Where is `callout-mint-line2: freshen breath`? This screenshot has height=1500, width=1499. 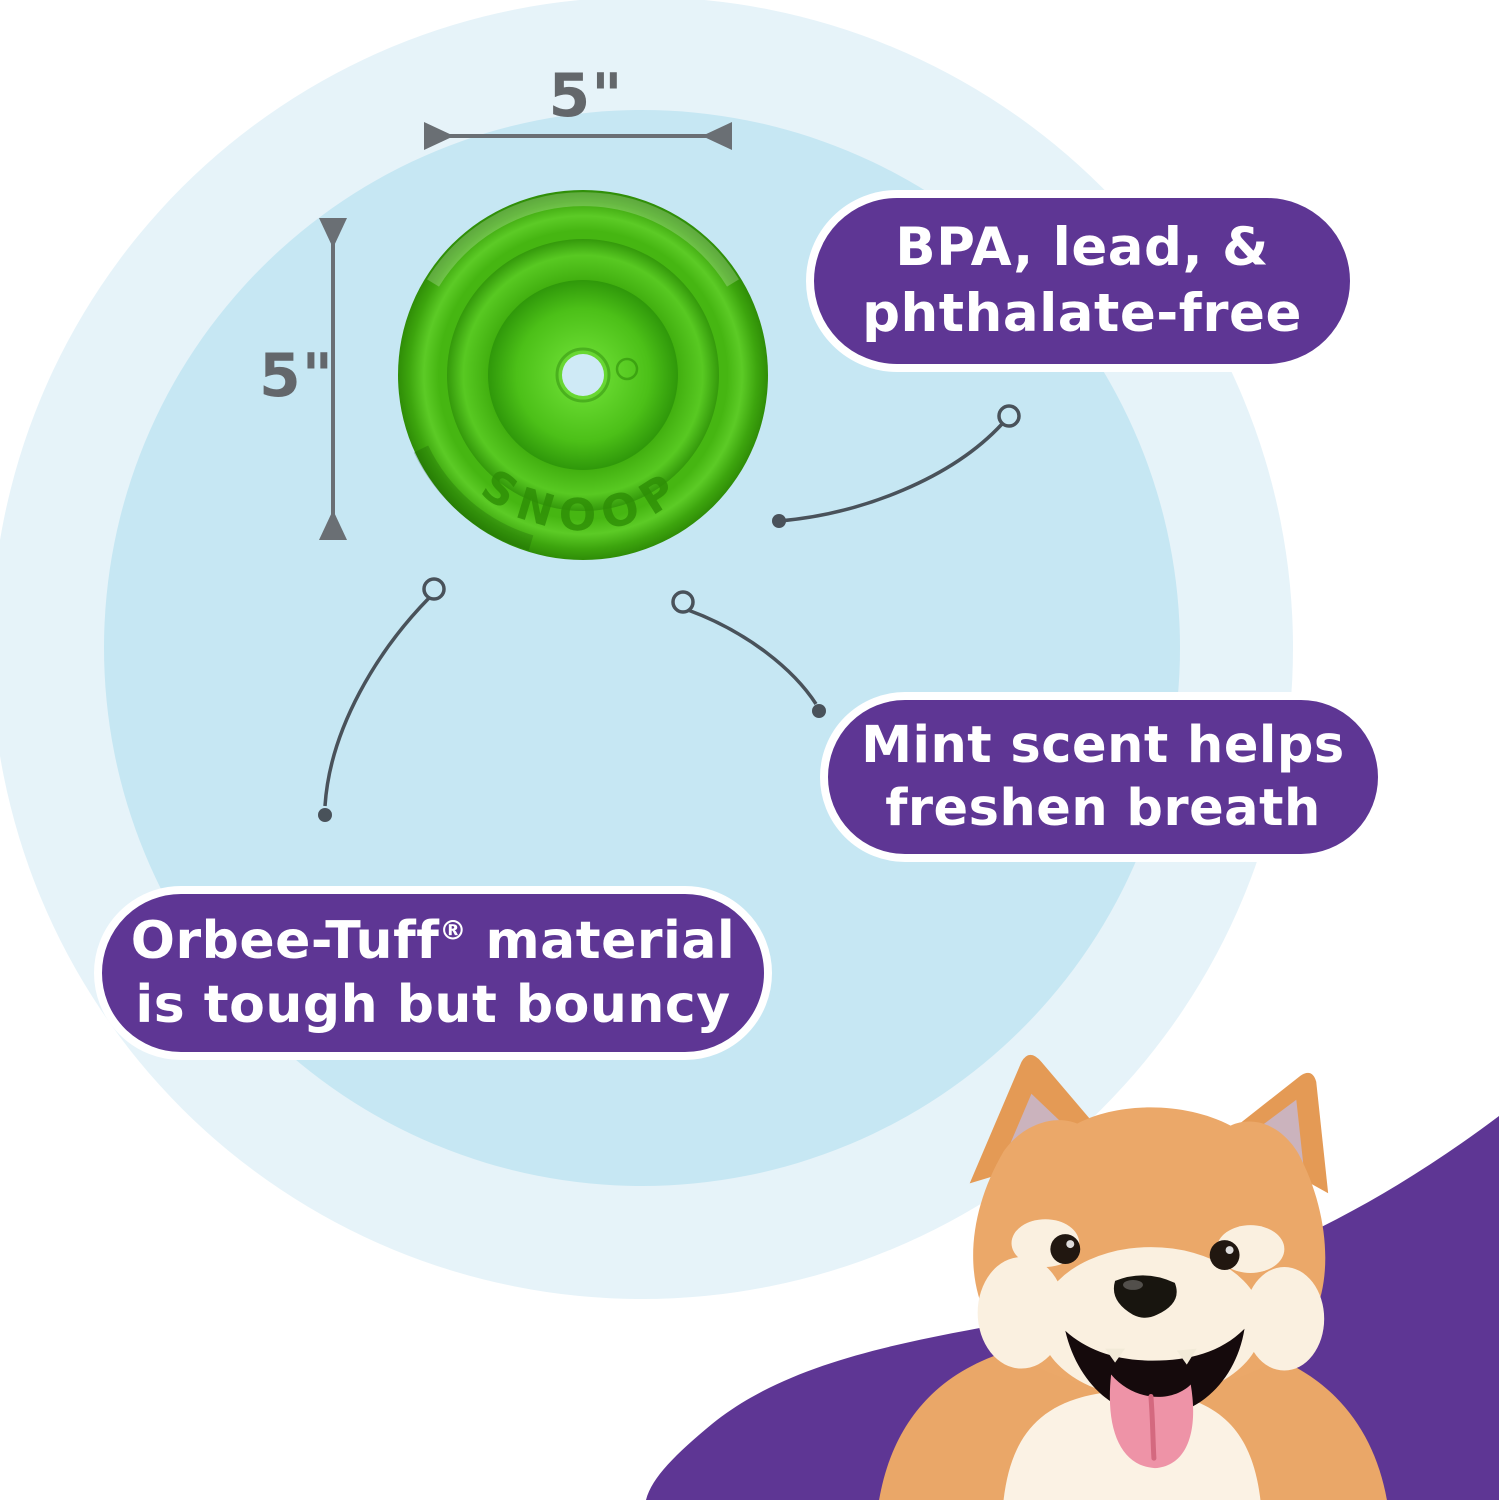
callout-mint-line2: freshen breath is located at coordinates (1103, 808).